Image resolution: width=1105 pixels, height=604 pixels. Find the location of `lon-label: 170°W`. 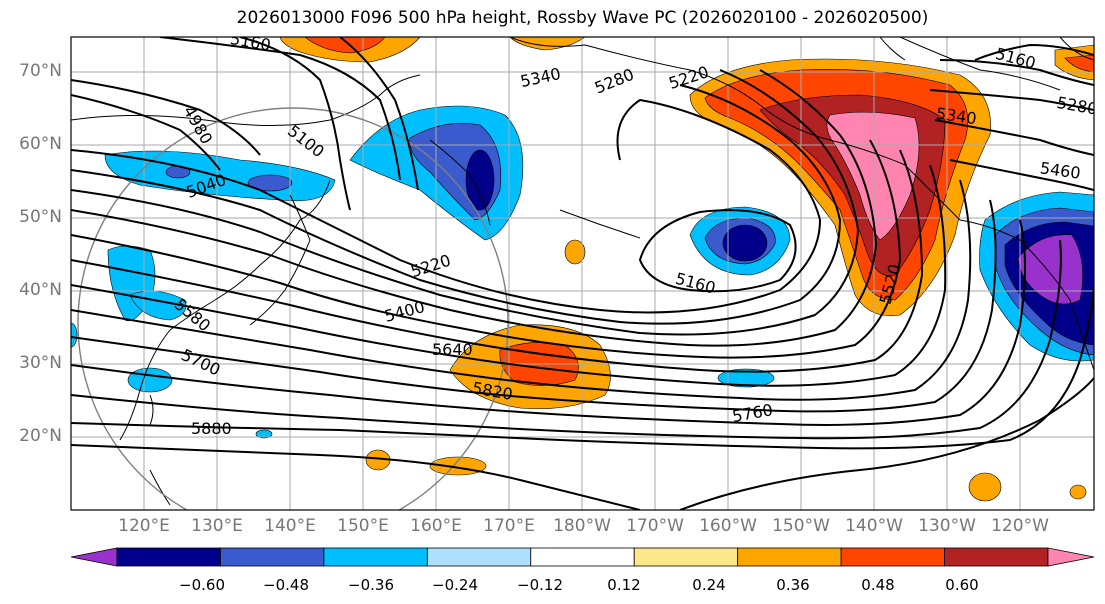

lon-label: 170°W is located at coordinates (655, 526).